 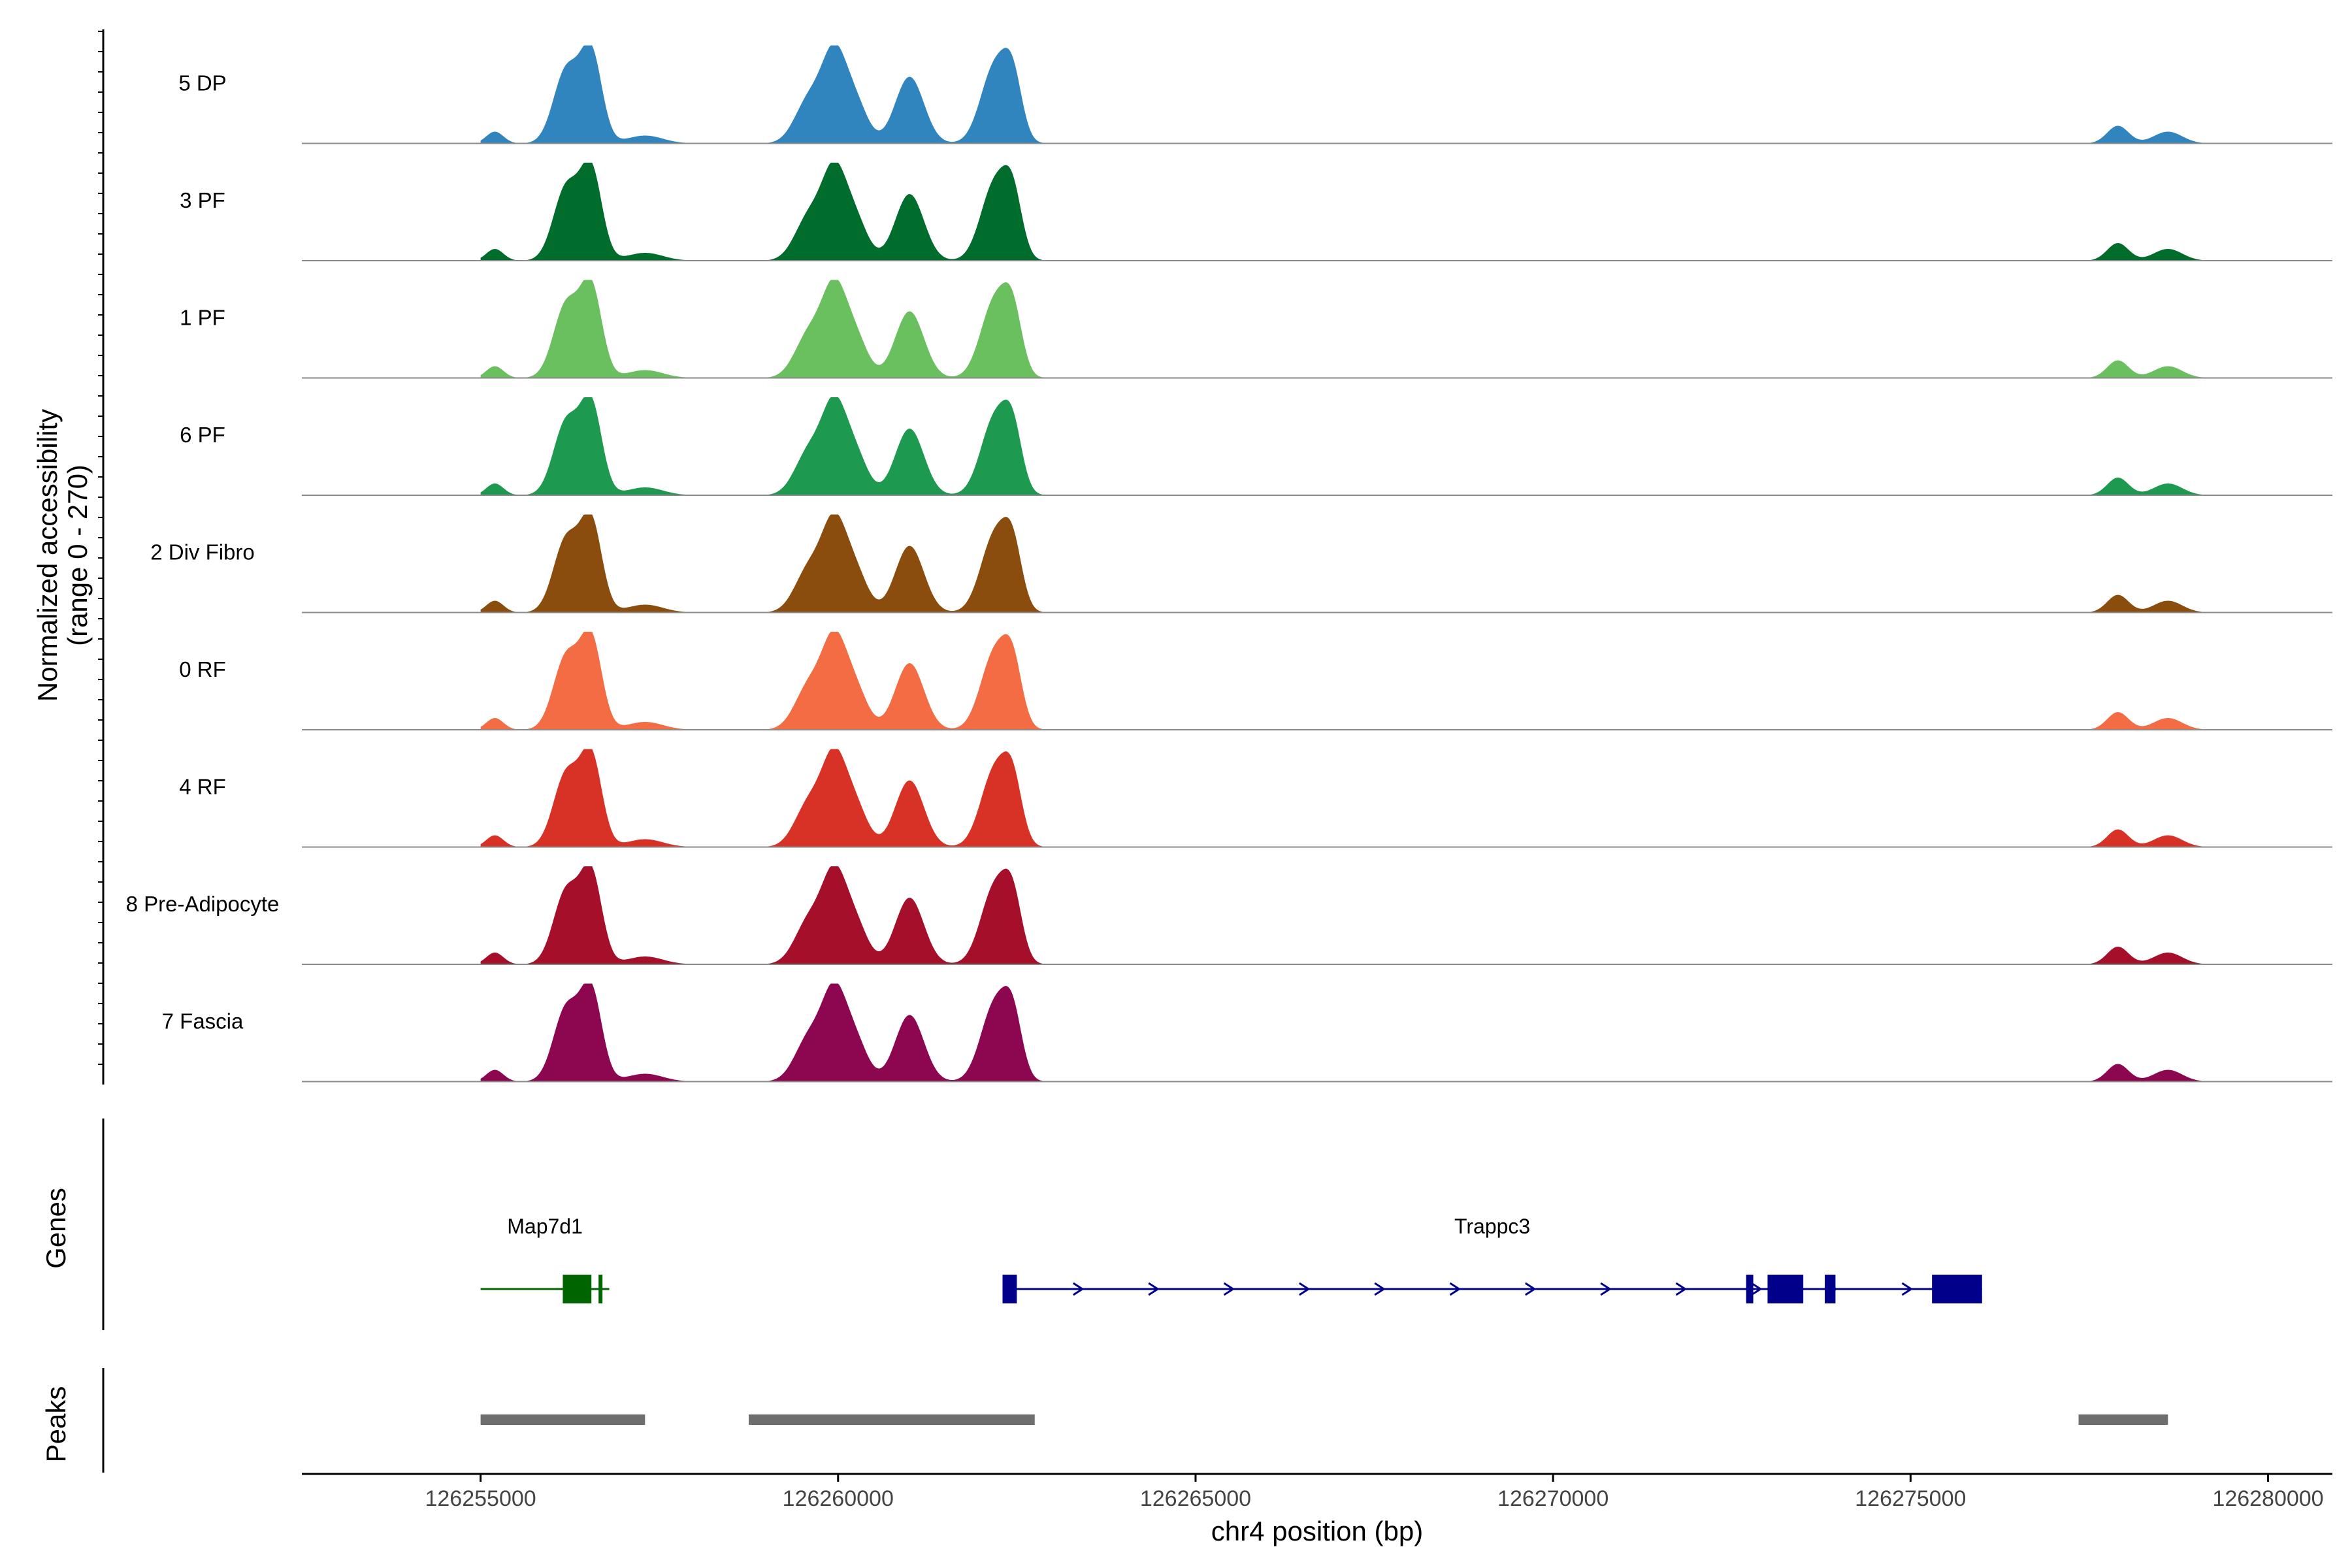 I want to click on track-label: 2 Div Fibro, so click(x=202, y=552).